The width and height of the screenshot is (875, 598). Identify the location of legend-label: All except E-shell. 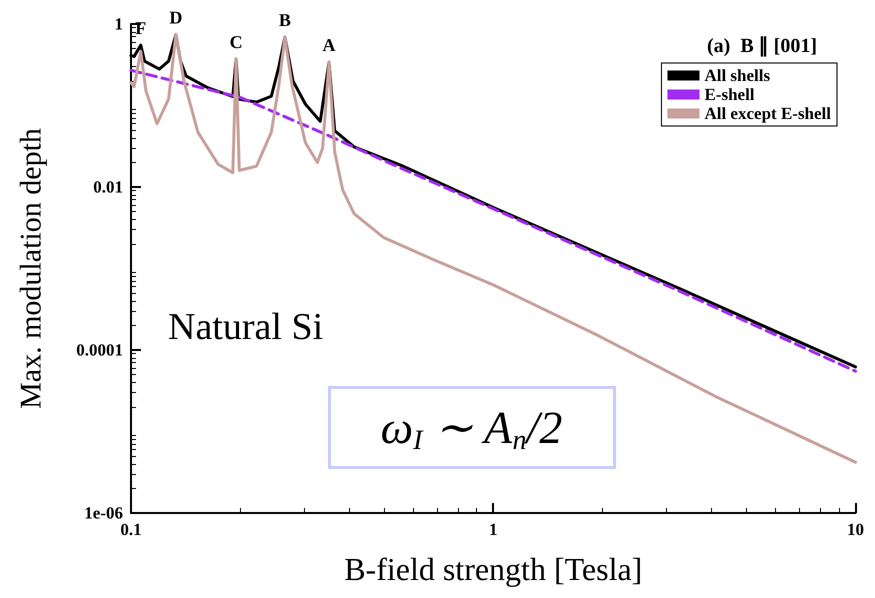
(768, 113).